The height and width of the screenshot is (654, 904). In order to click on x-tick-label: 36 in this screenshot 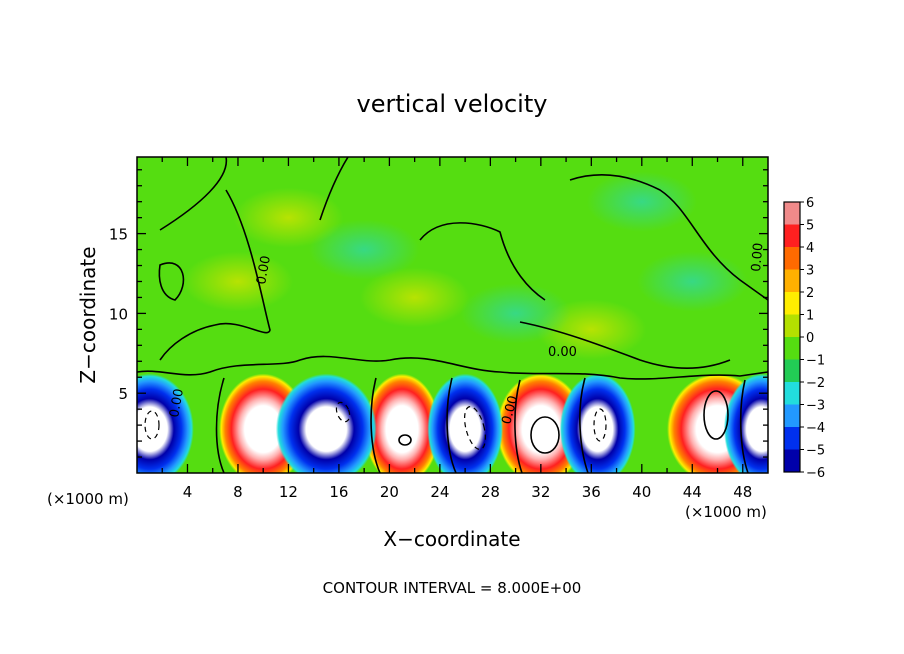, I will do `click(591, 492)`.